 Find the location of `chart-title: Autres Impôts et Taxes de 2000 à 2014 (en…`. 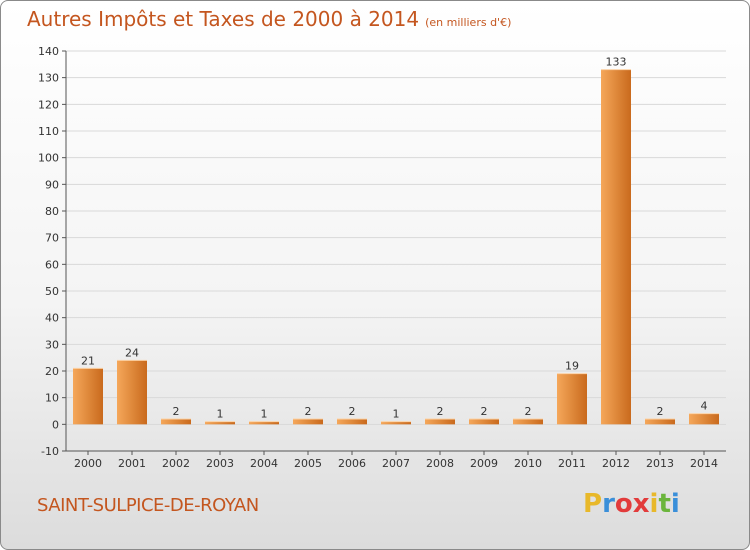

chart-title: Autres Impôts et Taxes de 2000 à 2014 (en… is located at coordinates (269, 19).